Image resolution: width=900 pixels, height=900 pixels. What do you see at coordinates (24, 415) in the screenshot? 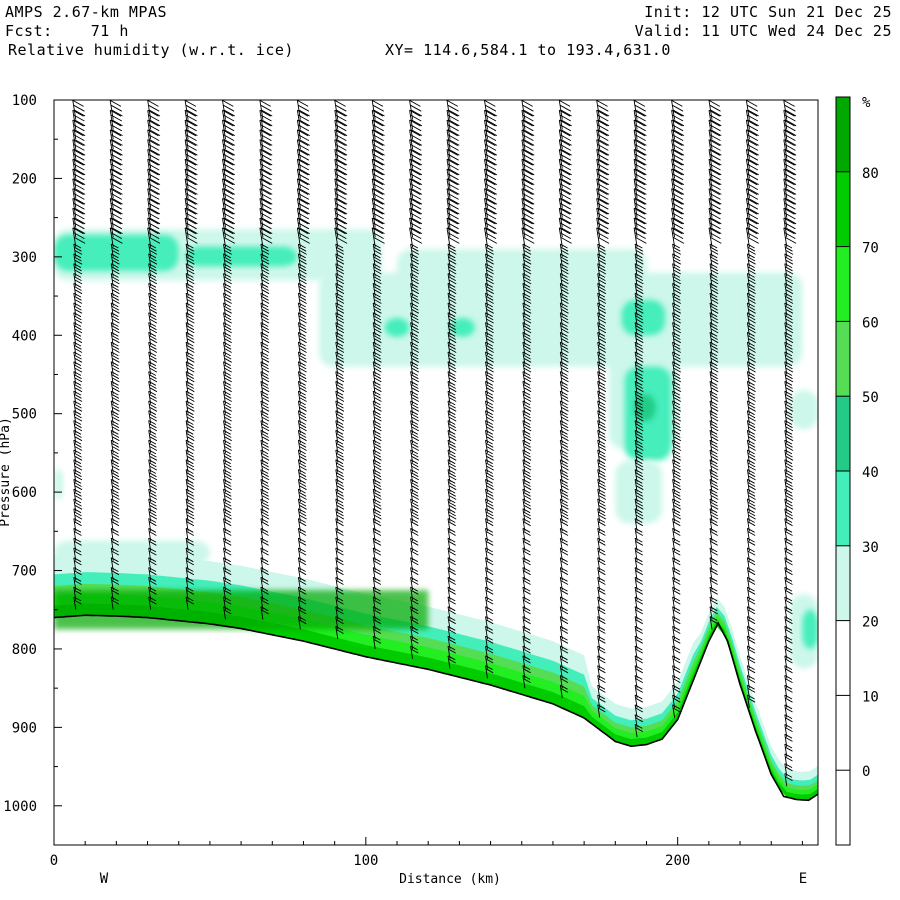
I see `y-tick-label: 500` at bounding box center [24, 415].